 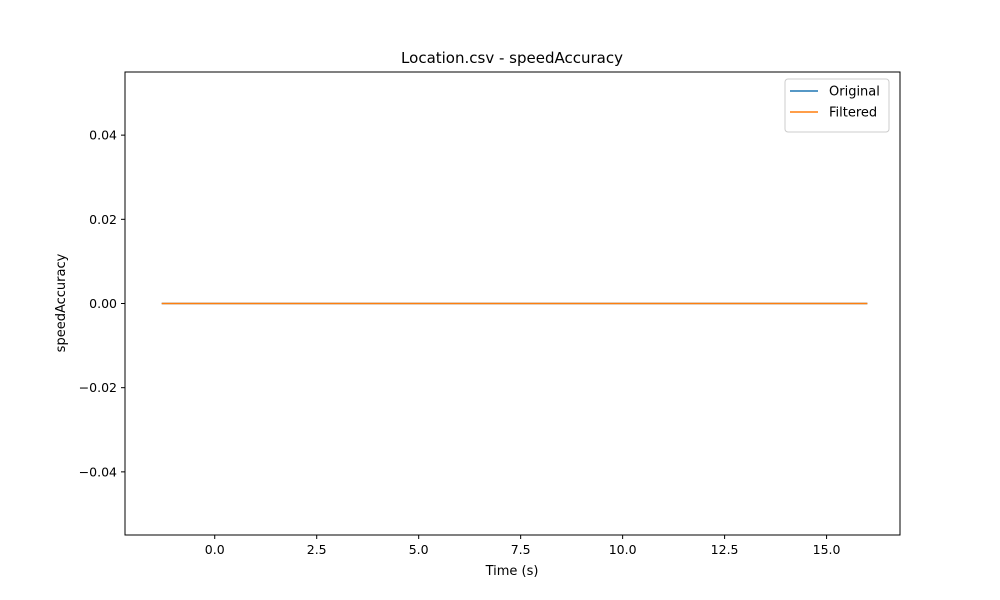 What do you see at coordinates (512, 58) in the screenshot?
I see `chart-title: Location.csv - speedAccuracy` at bounding box center [512, 58].